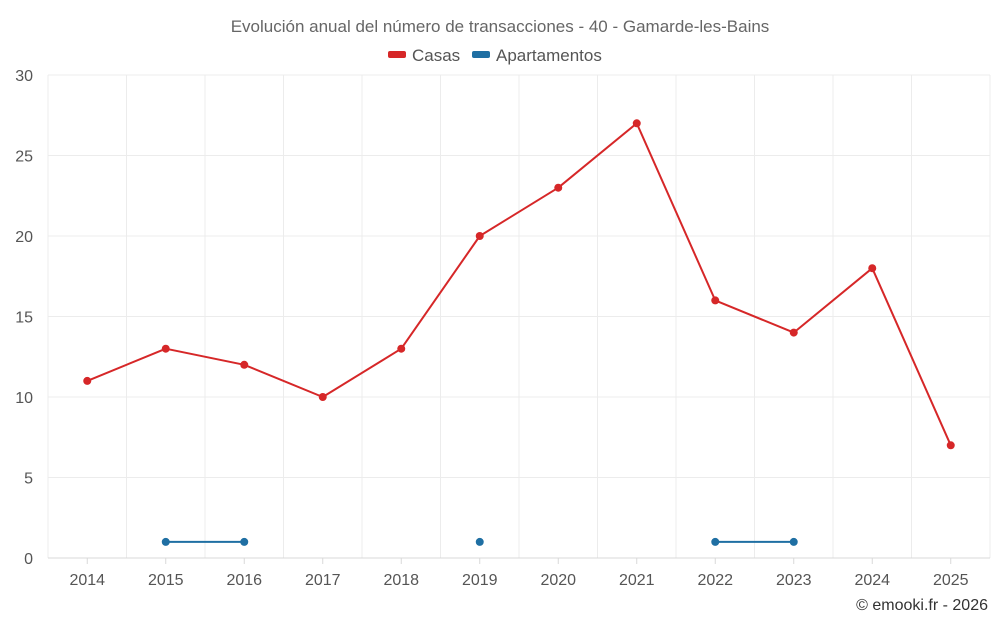  Describe the element at coordinates (165, 541) in the screenshot. I see `data-point-apartamentos-2015` at that location.